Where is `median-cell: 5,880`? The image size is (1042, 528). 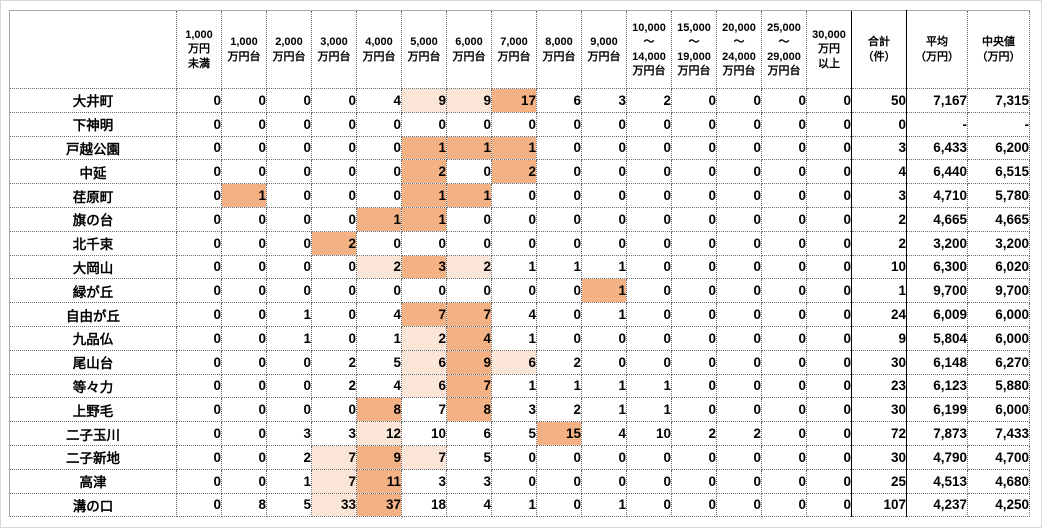 median-cell: 5,880 is located at coordinates (998, 386).